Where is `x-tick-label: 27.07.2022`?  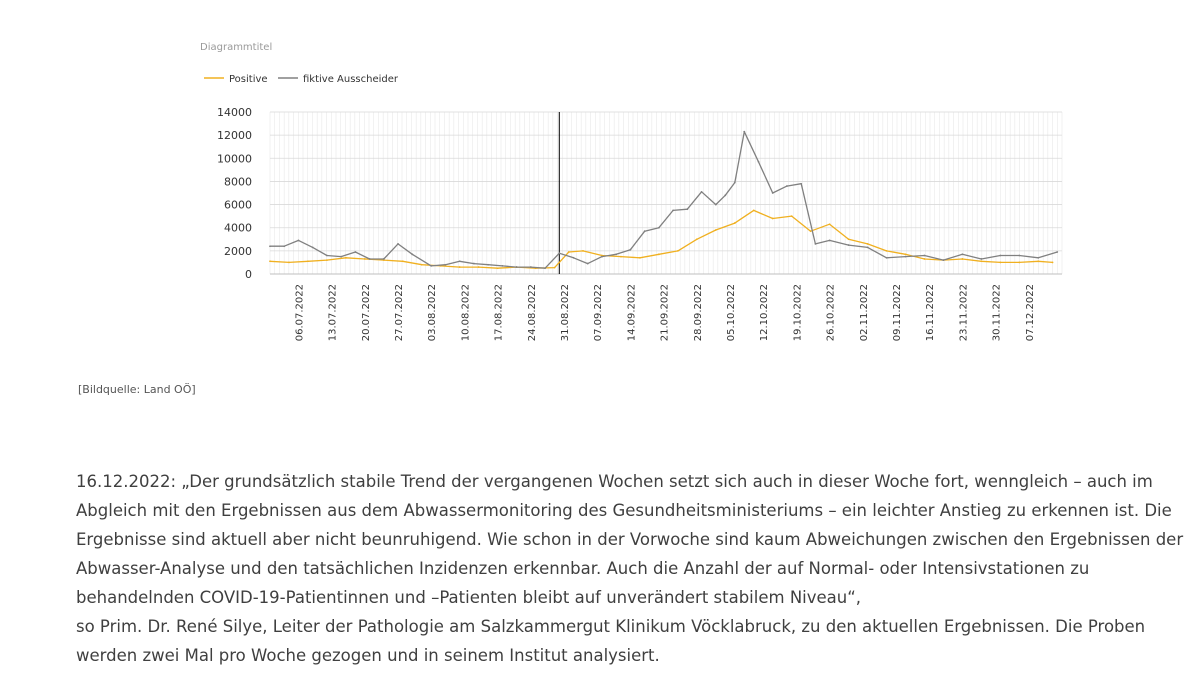
x-tick-label: 27.07.2022 is located at coordinates (399, 312).